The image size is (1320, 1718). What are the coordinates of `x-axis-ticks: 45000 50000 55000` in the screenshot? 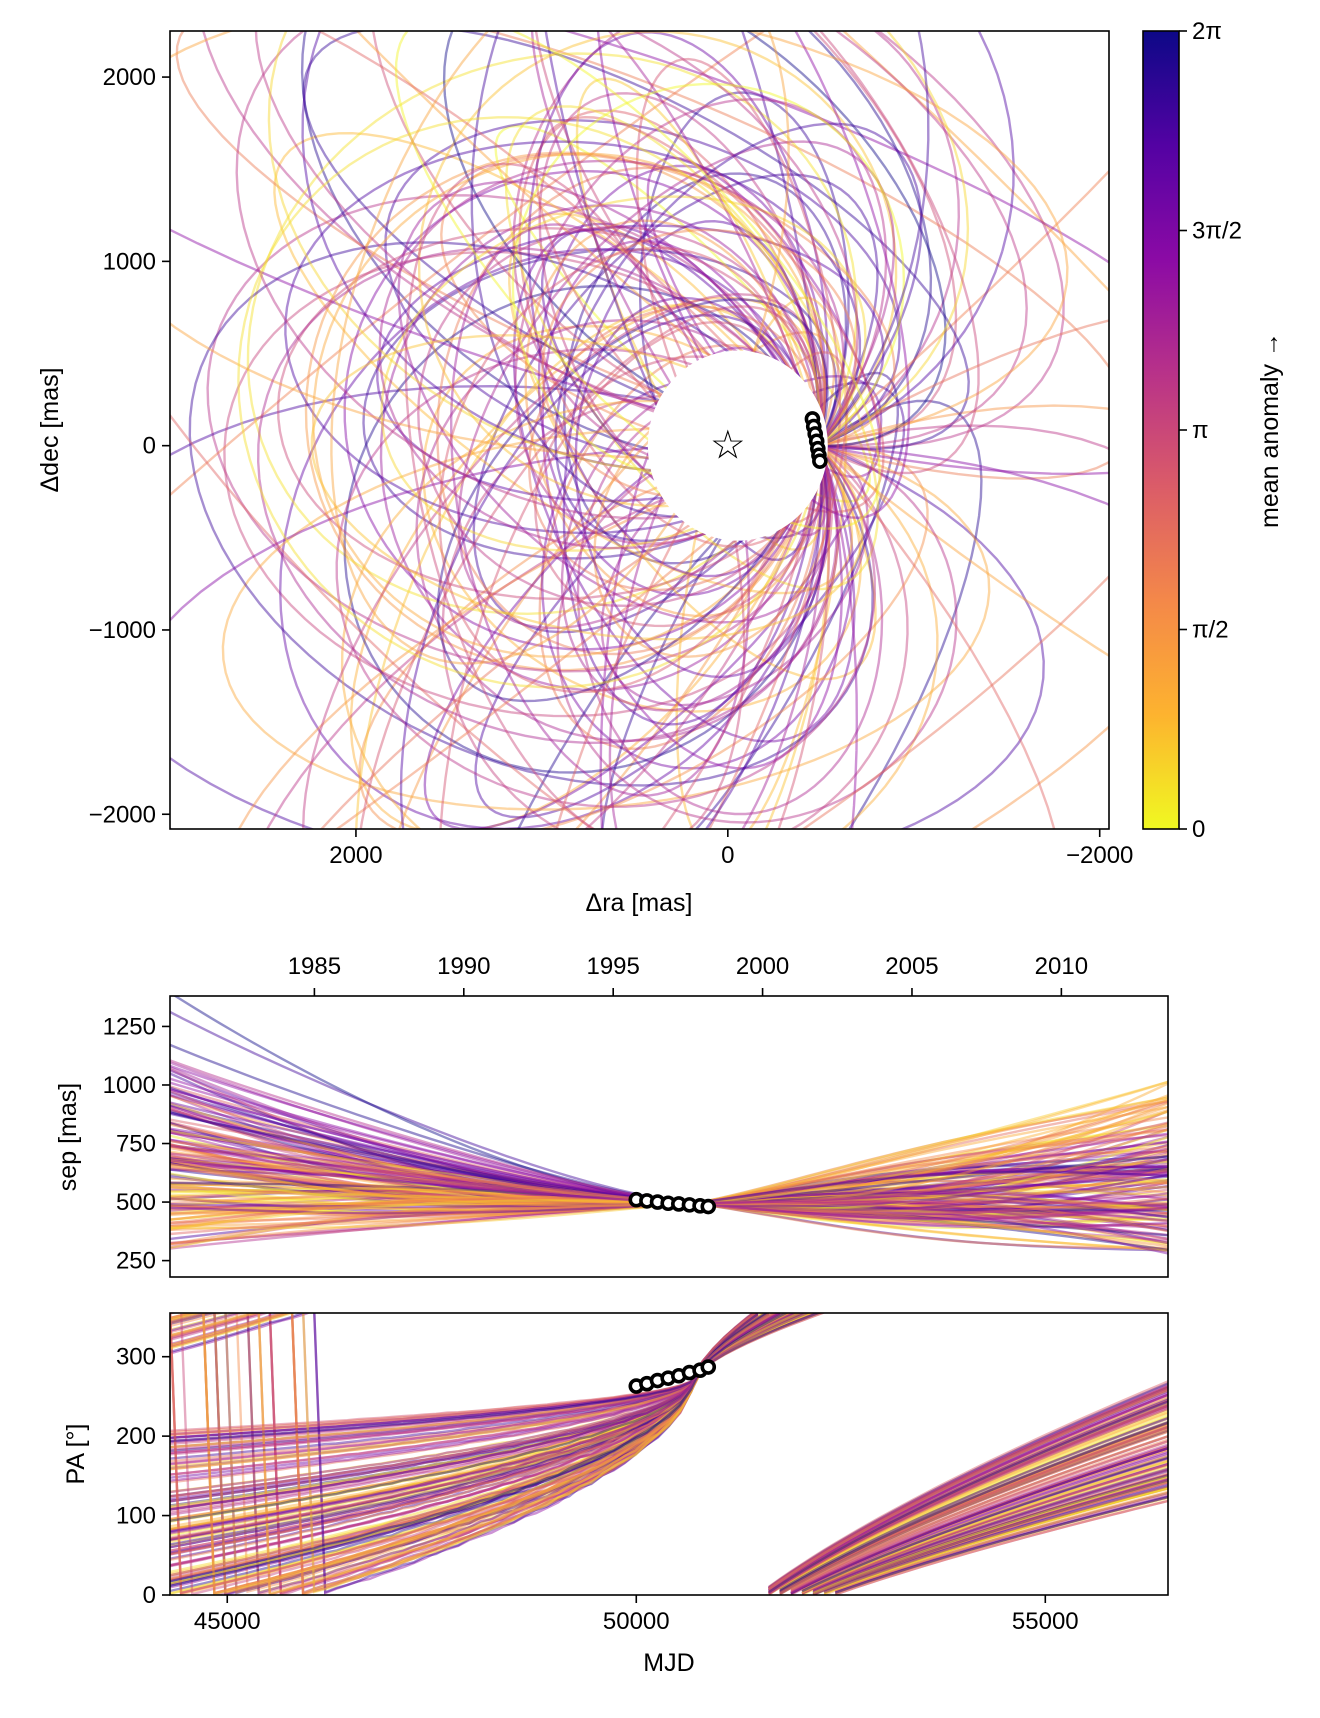 It's located at (636, 1615).